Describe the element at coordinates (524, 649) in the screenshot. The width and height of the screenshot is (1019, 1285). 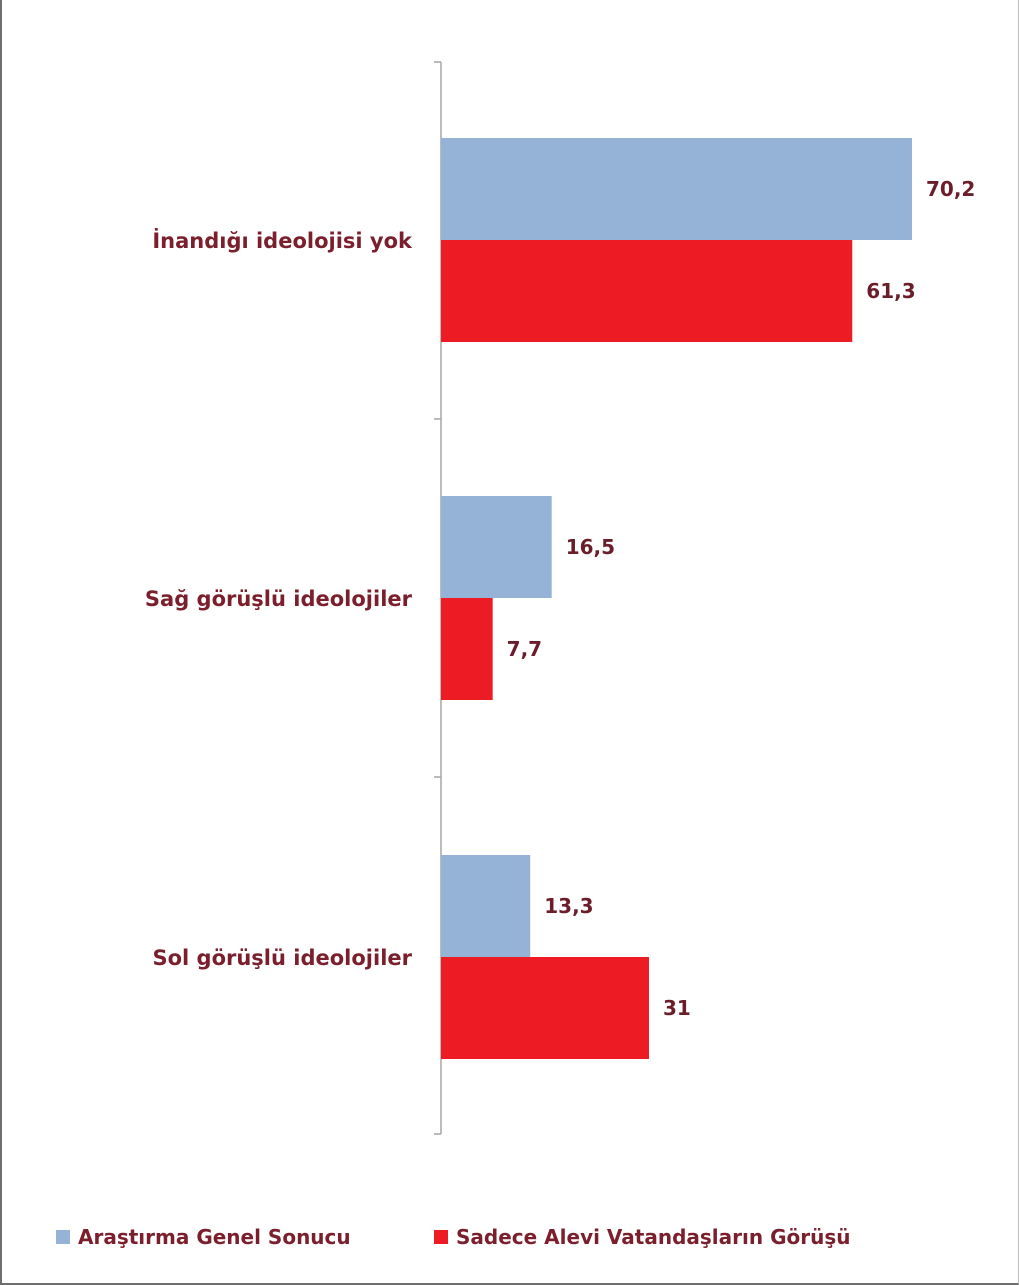
I see `data-label: 7,7` at that location.